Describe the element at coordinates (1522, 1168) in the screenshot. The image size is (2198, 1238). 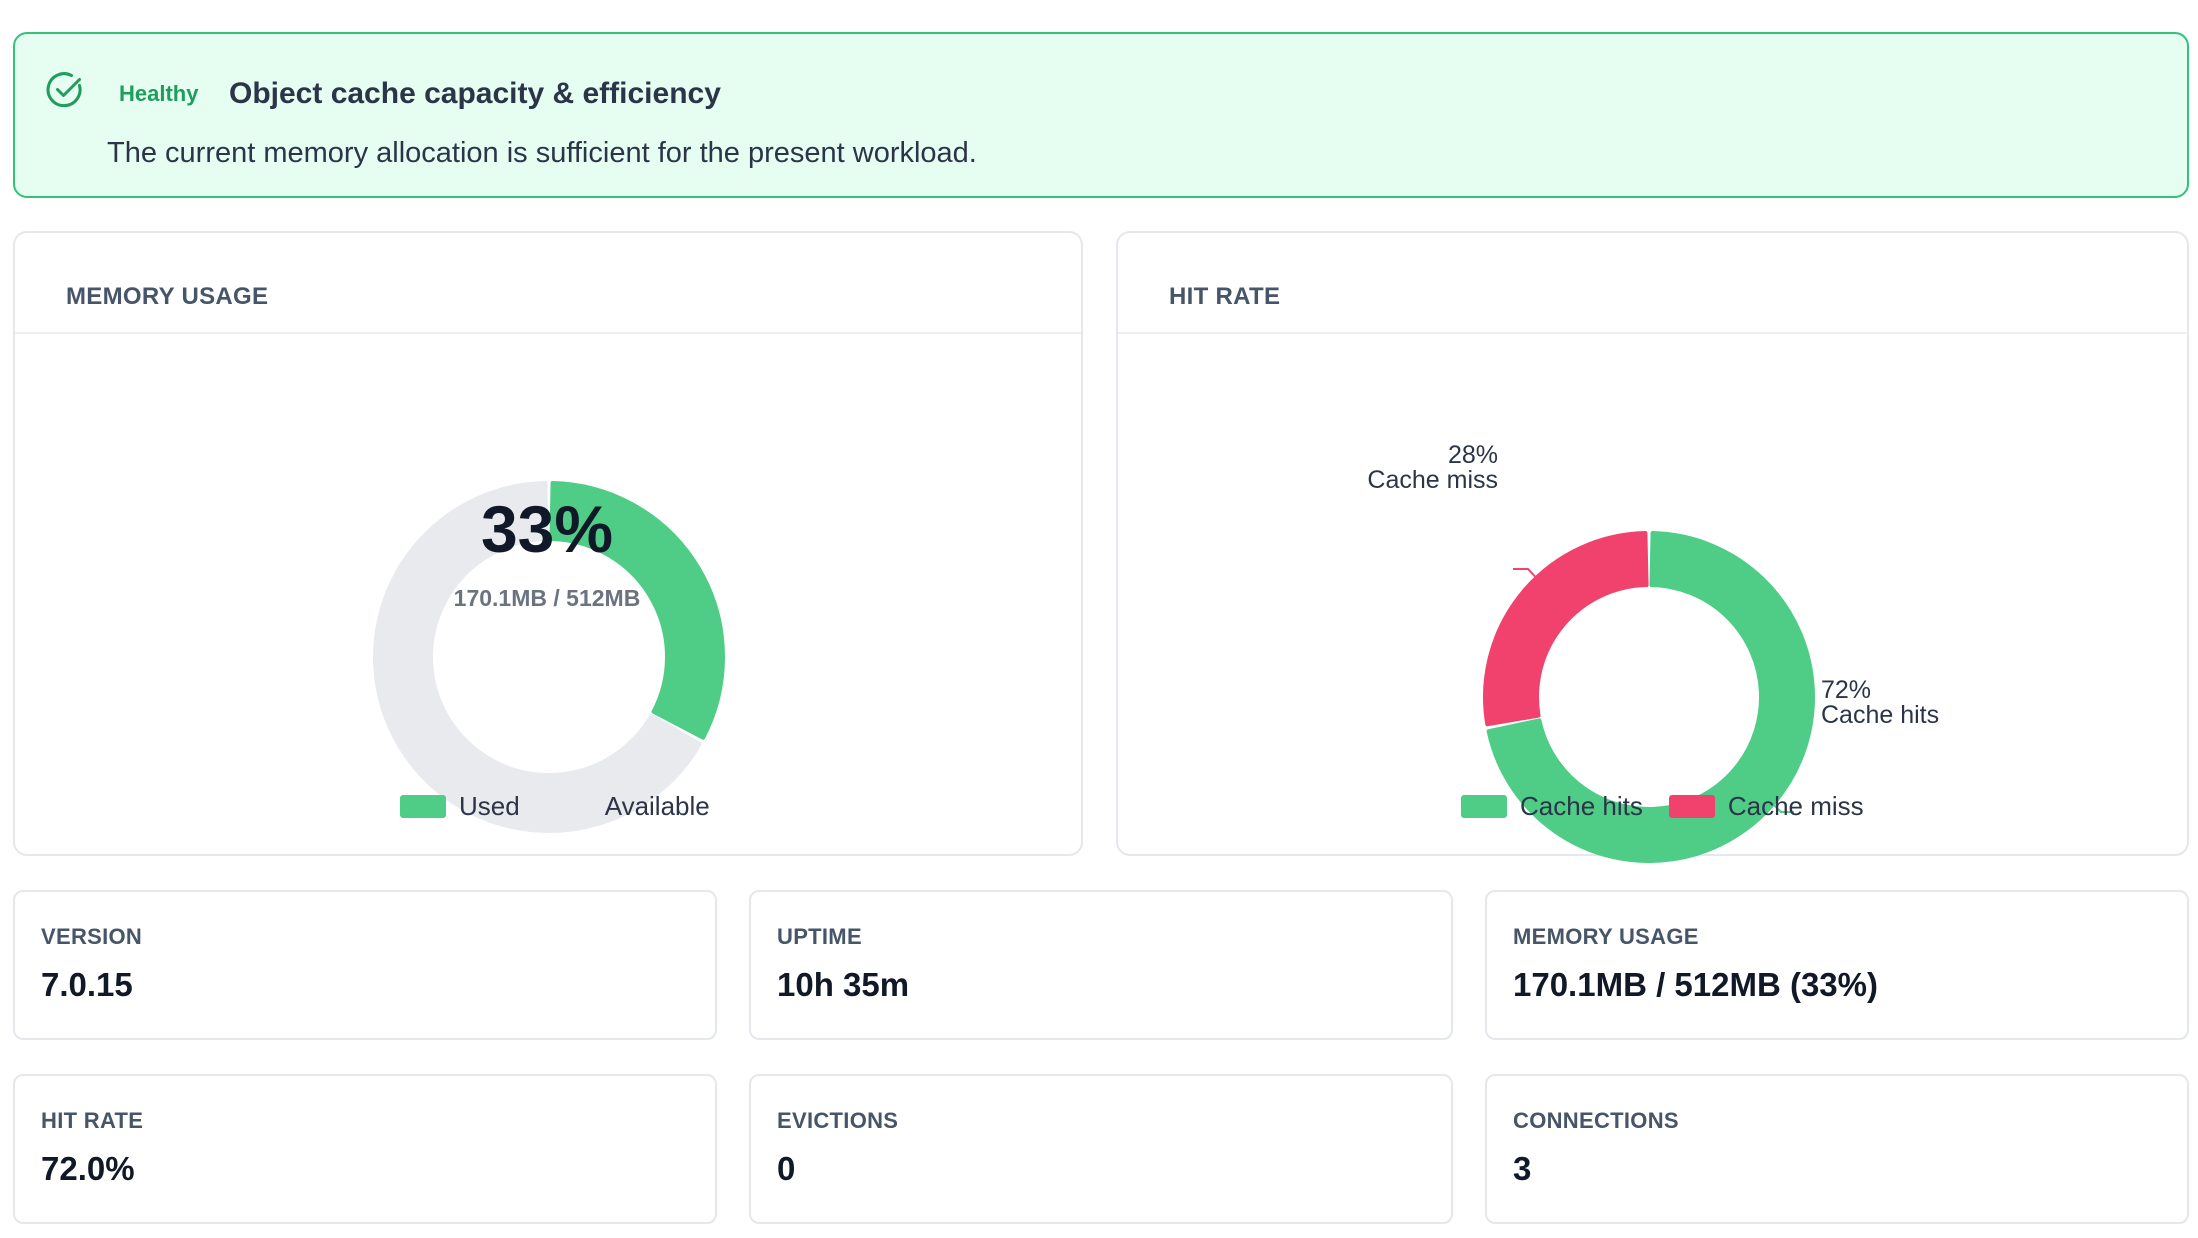
I see `stat-value: 3` at that location.